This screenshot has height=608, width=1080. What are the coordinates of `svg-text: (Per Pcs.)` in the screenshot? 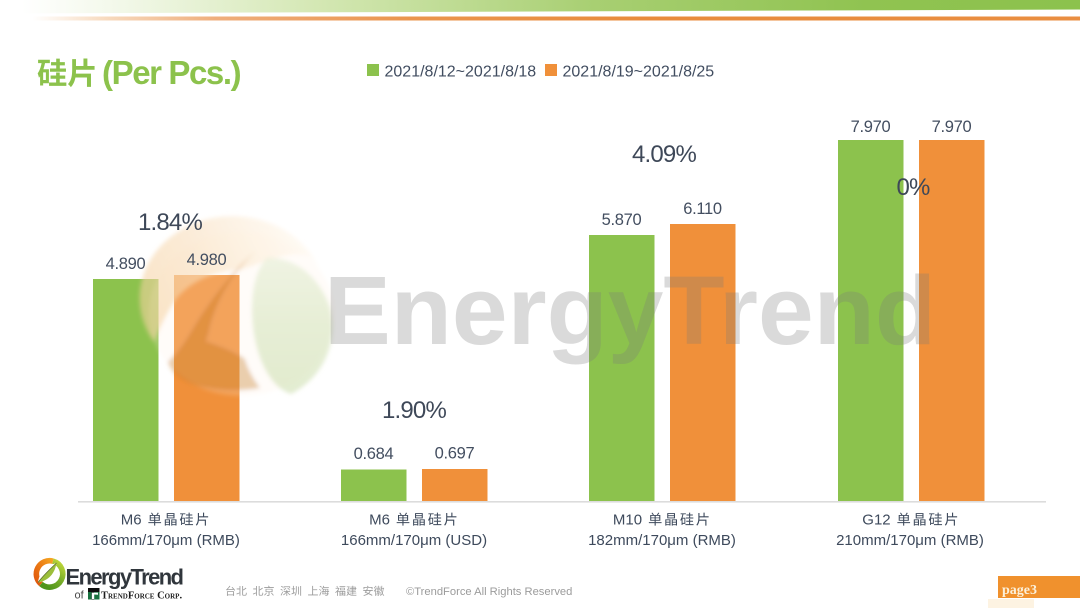 It's located at (171, 72).